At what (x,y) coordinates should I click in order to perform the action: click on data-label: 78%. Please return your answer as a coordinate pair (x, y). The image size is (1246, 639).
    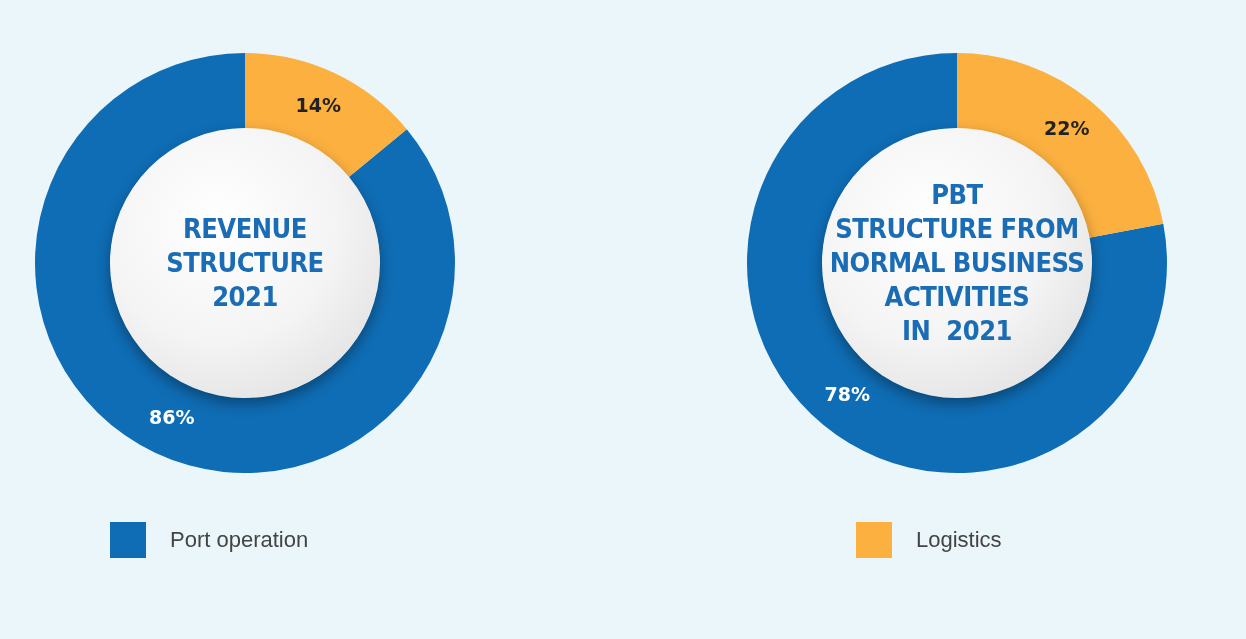
    Looking at the image, I should click on (847, 393).